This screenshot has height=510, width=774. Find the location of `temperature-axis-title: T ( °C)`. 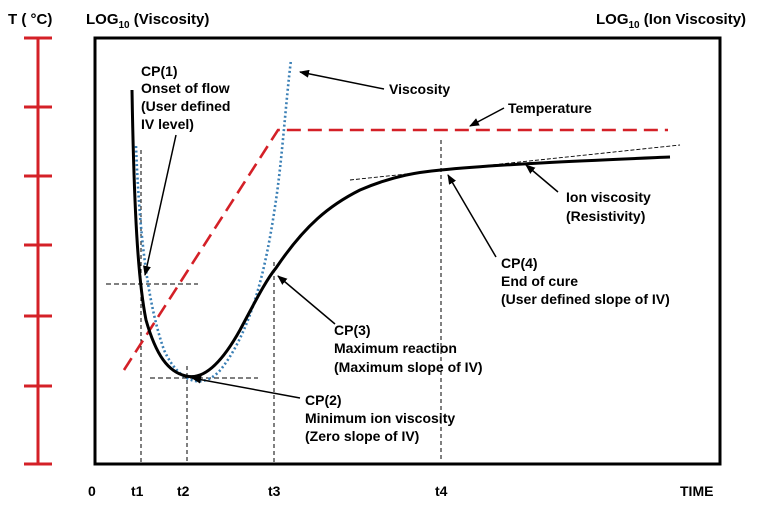

temperature-axis-title: T ( °C) is located at coordinates (30, 19).